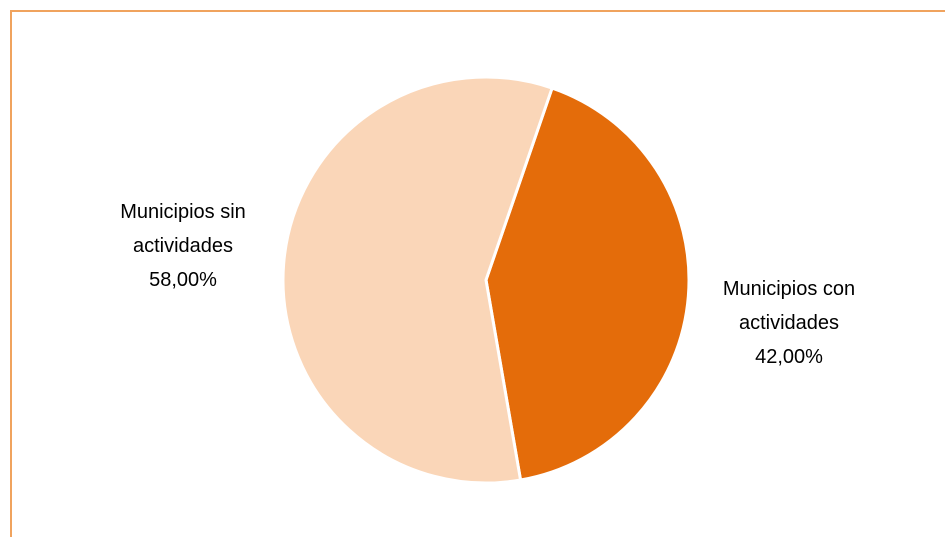 The image size is (945, 537). I want to click on slice-value-con: 42,00%, so click(789, 357).